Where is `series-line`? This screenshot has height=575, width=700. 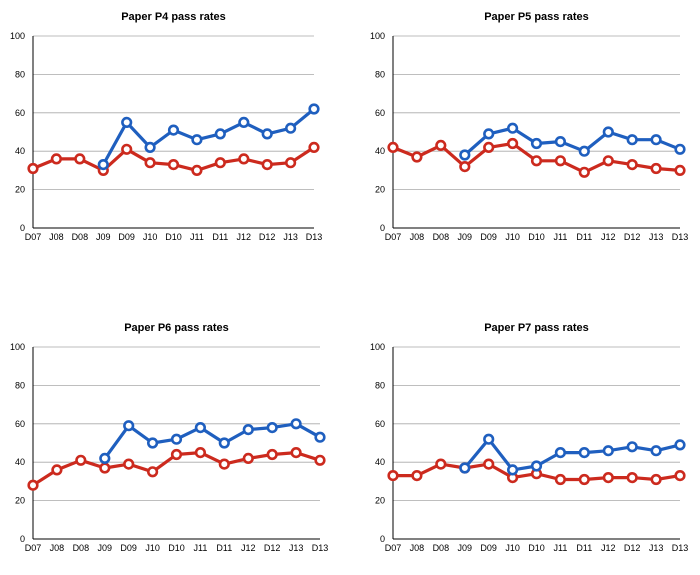
series-line is located at coordinates (572, 454).